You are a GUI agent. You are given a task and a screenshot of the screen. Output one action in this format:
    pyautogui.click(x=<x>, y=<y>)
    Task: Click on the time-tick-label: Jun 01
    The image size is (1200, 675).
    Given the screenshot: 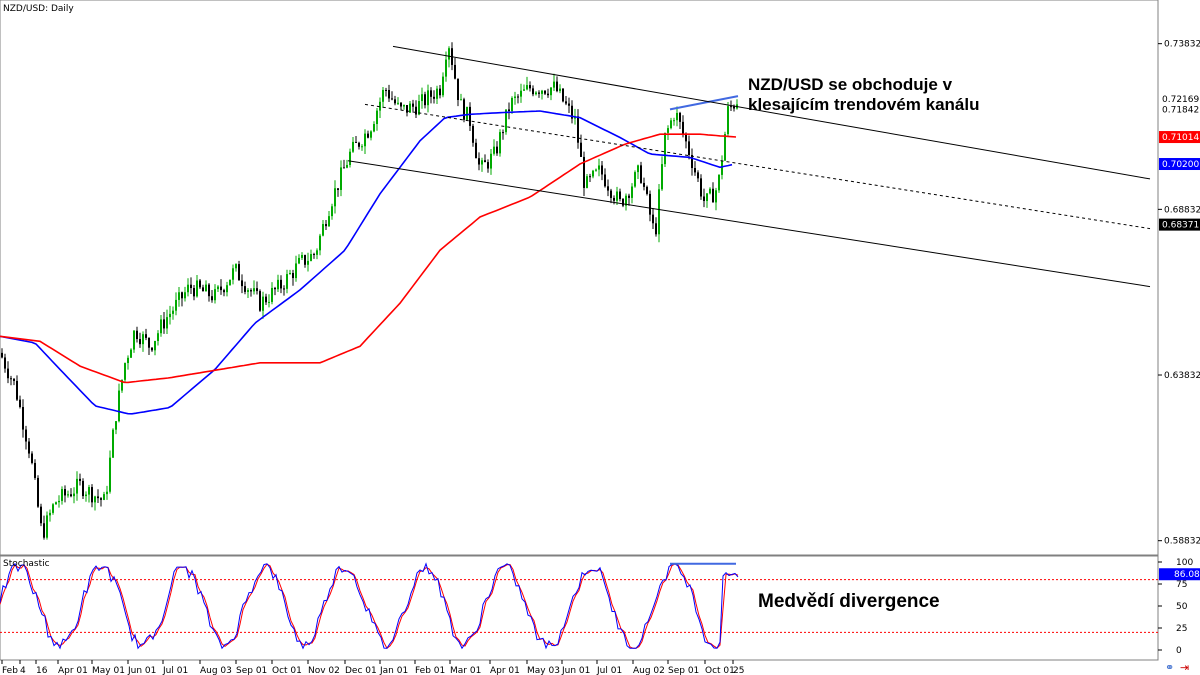 What is the action you would take?
    pyautogui.click(x=575, y=670)
    